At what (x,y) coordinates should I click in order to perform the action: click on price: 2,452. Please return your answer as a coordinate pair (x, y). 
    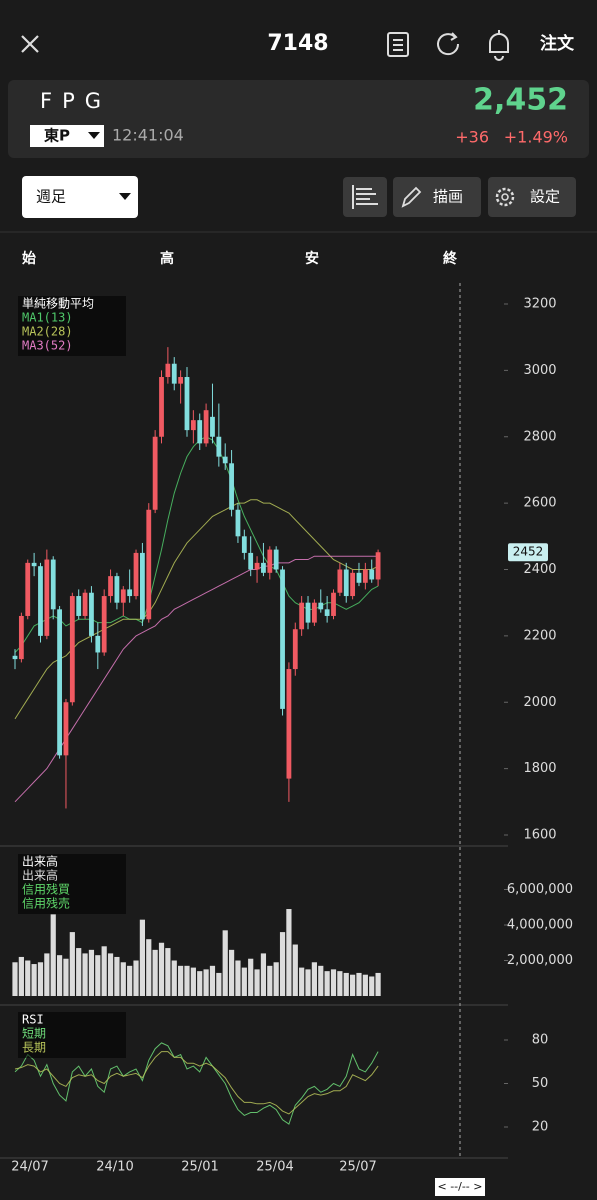
    Looking at the image, I should click on (520, 100).